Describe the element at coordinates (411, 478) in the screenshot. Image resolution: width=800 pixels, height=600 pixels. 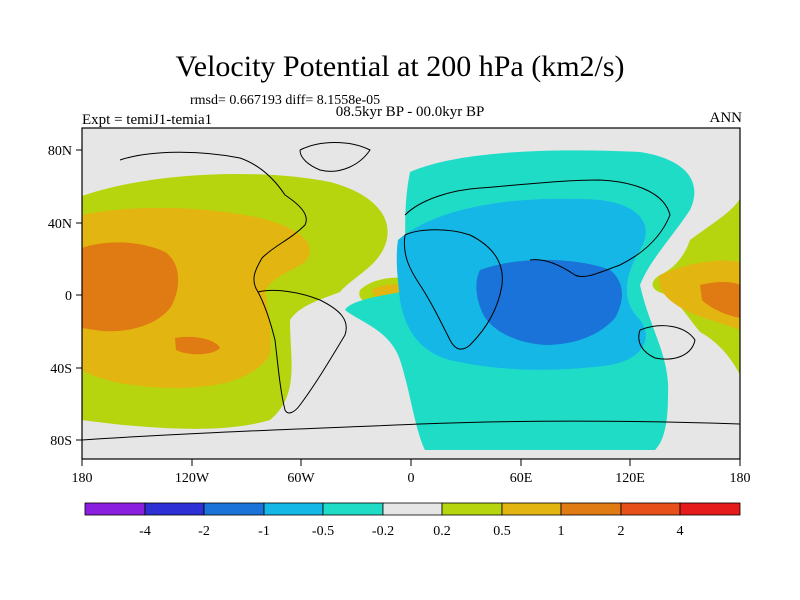
I see `lon-tick-label: 0` at that location.